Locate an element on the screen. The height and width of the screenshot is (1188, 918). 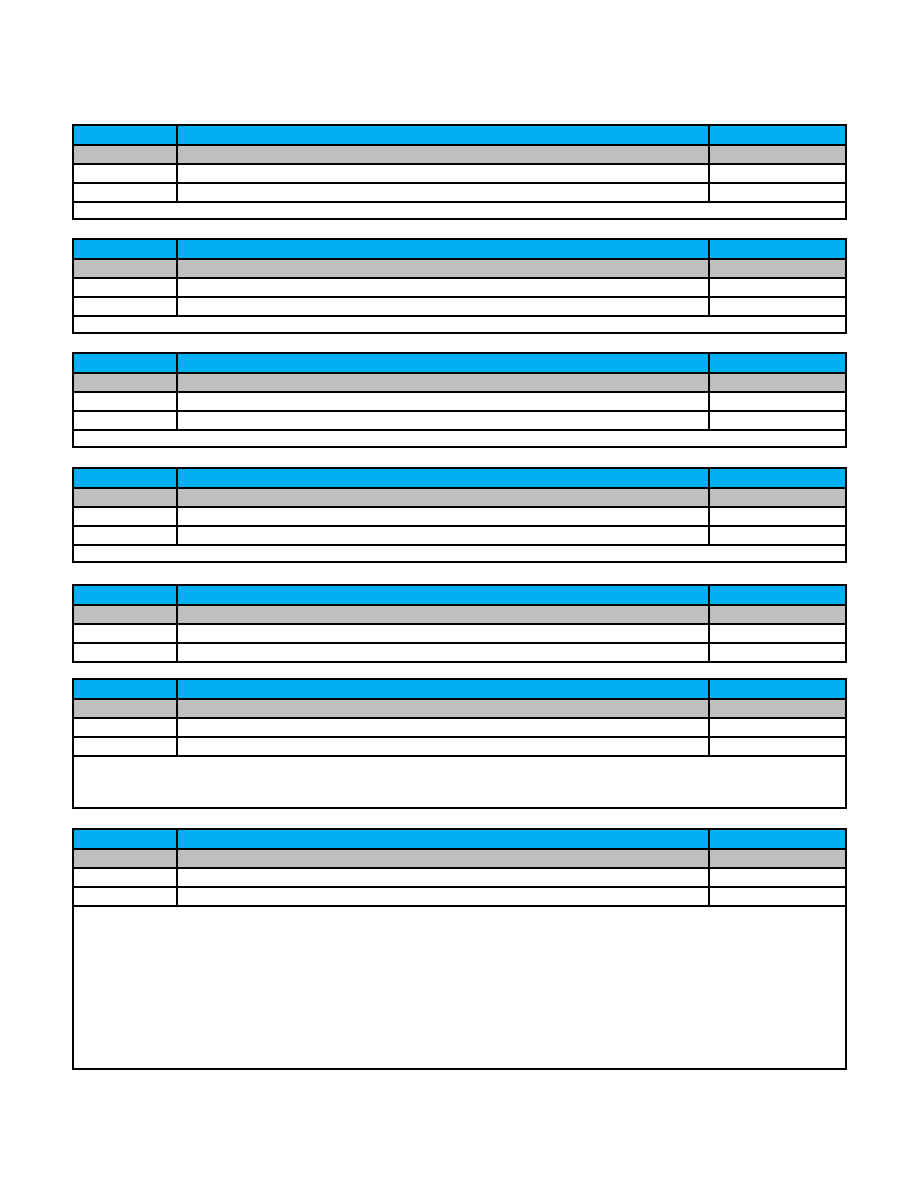
table-4-wrapper is located at coordinates (459, 515).